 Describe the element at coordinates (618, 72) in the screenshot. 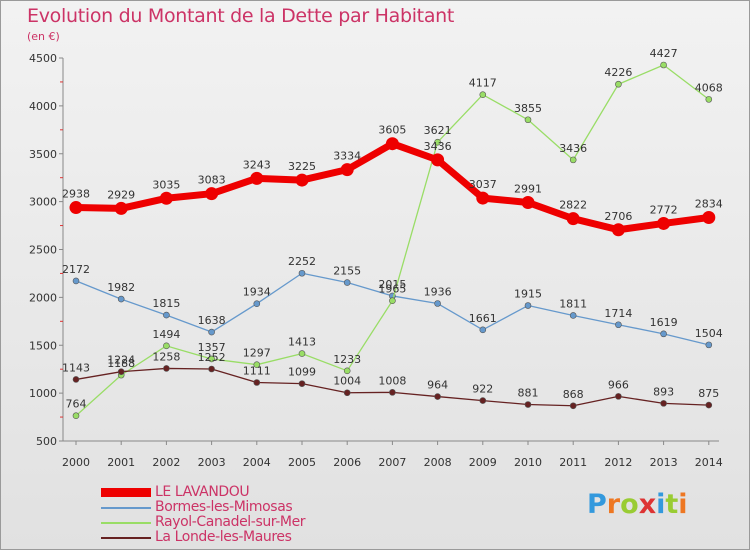

I see `data-label: 4226` at that location.